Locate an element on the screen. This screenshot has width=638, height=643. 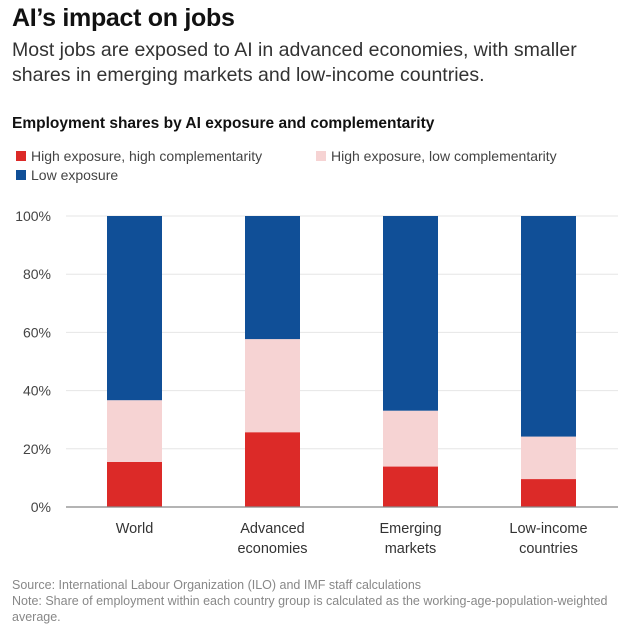
legend-item-high-low: High exposure, low complementarity is located at coordinates (436, 156).